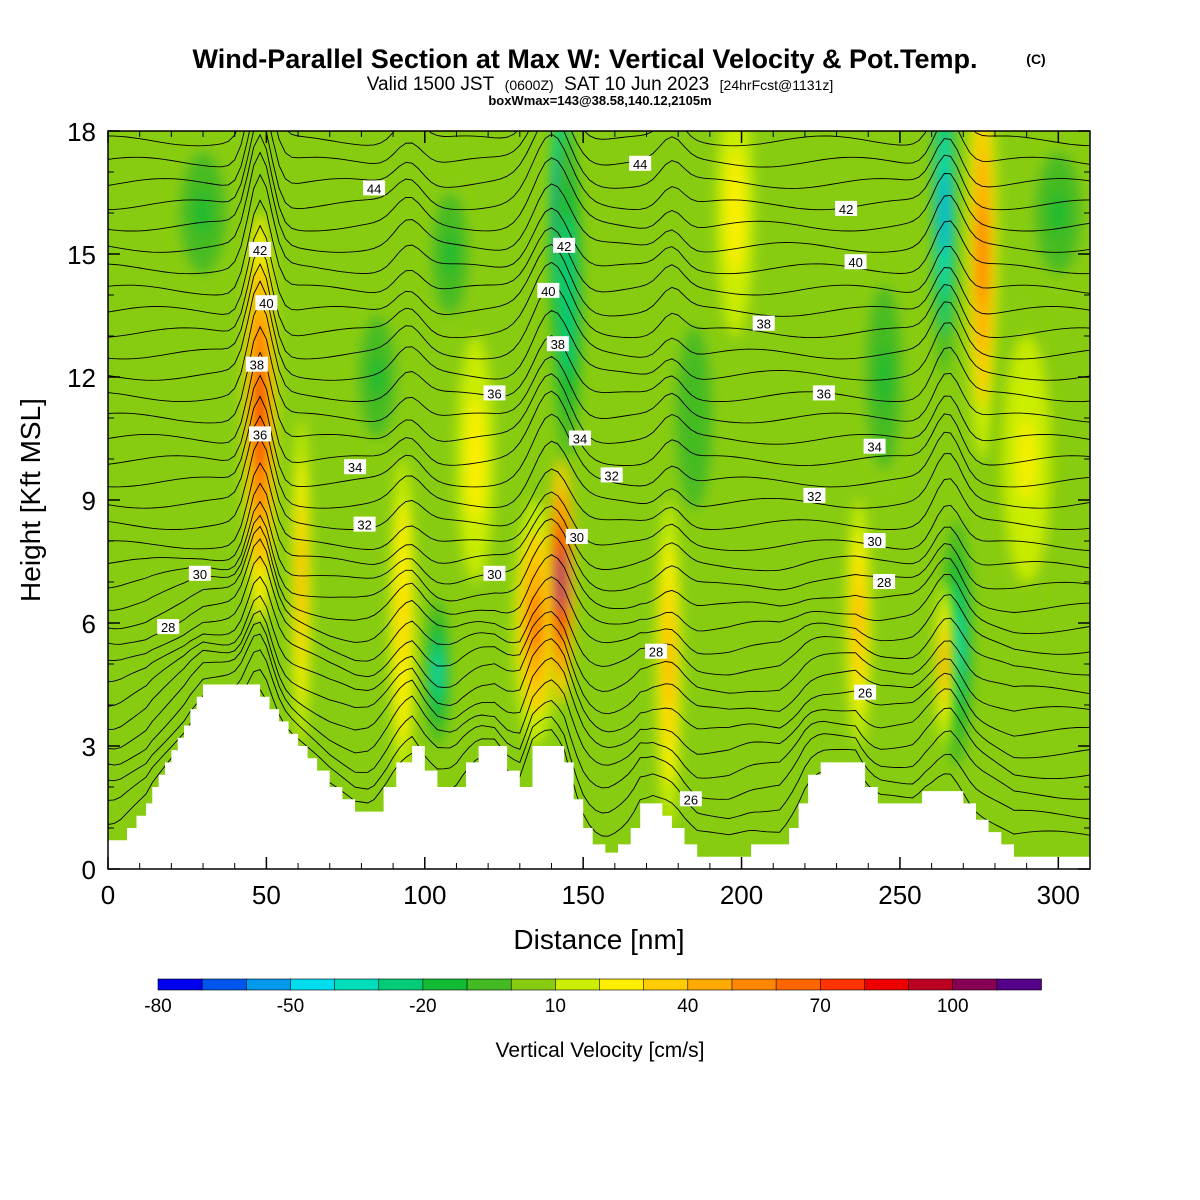 The image size is (1200, 1200). What do you see at coordinates (865, 692) in the screenshot?
I see `theta-label: 26` at bounding box center [865, 692].